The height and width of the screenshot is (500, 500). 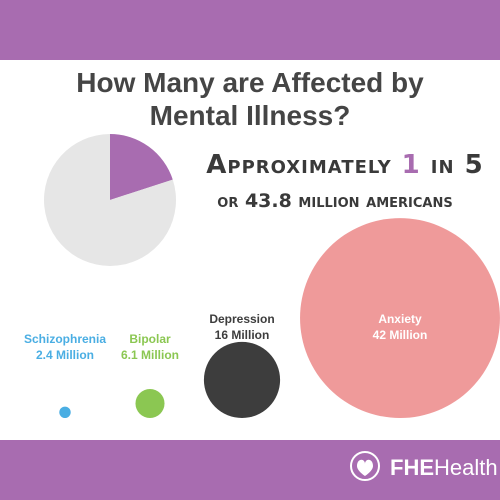 What do you see at coordinates (466, 467) in the screenshot?
I see `brand-rest: Health` at bounding box center [466, 467].